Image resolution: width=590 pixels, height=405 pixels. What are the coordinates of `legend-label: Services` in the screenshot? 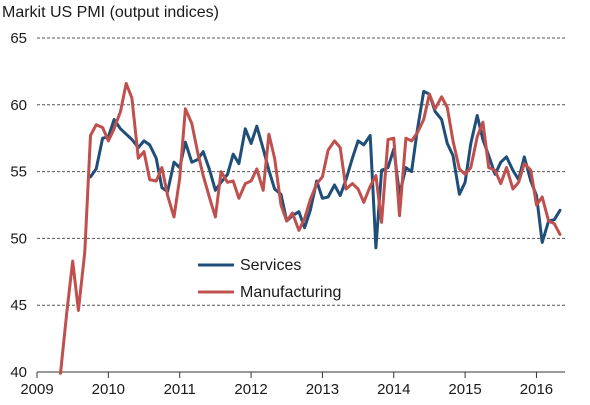 It's located at (270, 265).